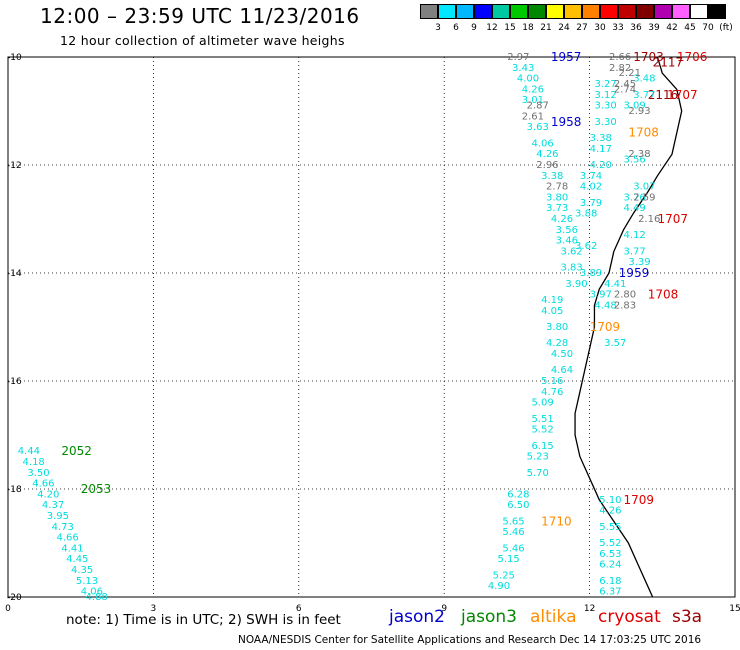  Describe the element at coordinates (154, 609) in the screenshot. I see `x-tick-label: 3` at that location.